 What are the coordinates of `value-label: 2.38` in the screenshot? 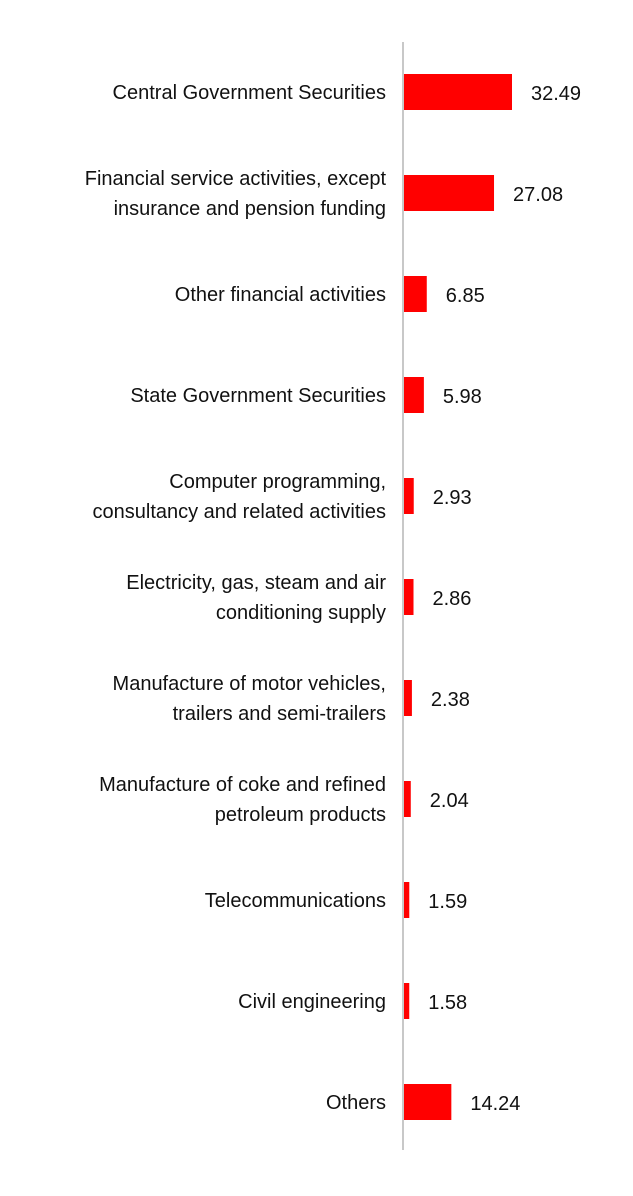 It's located at (450, 700).